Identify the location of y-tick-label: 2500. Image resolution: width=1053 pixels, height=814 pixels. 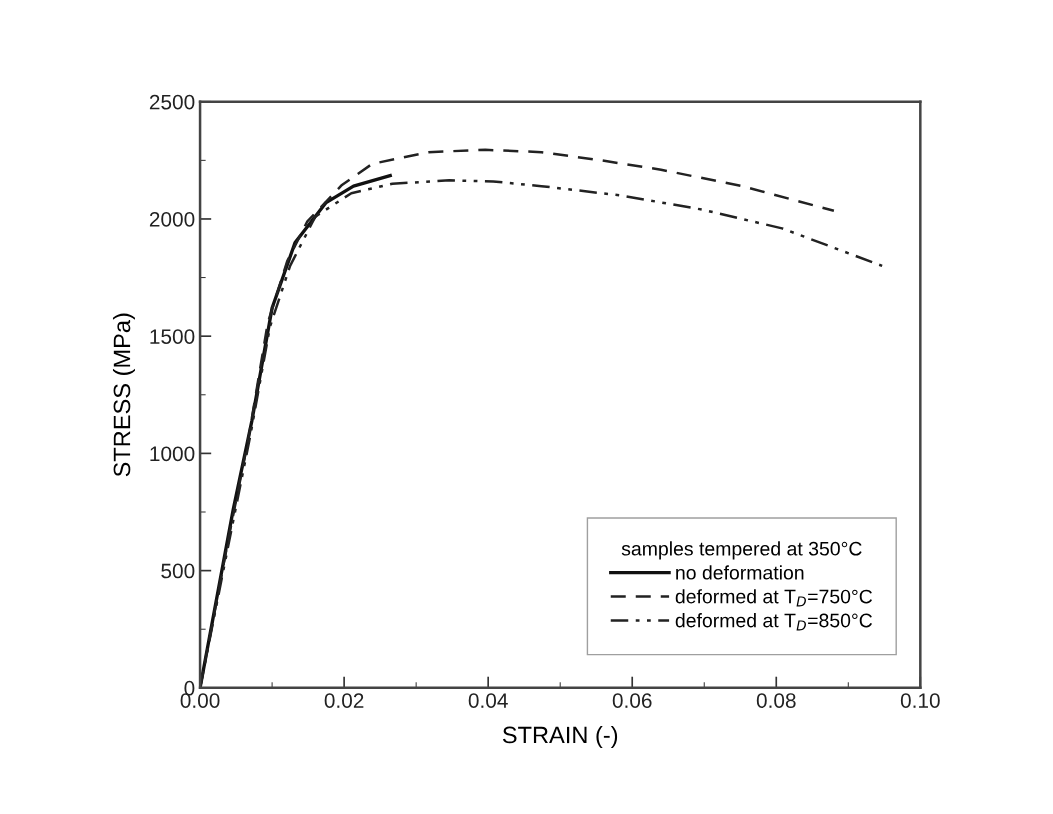
(172, 102).